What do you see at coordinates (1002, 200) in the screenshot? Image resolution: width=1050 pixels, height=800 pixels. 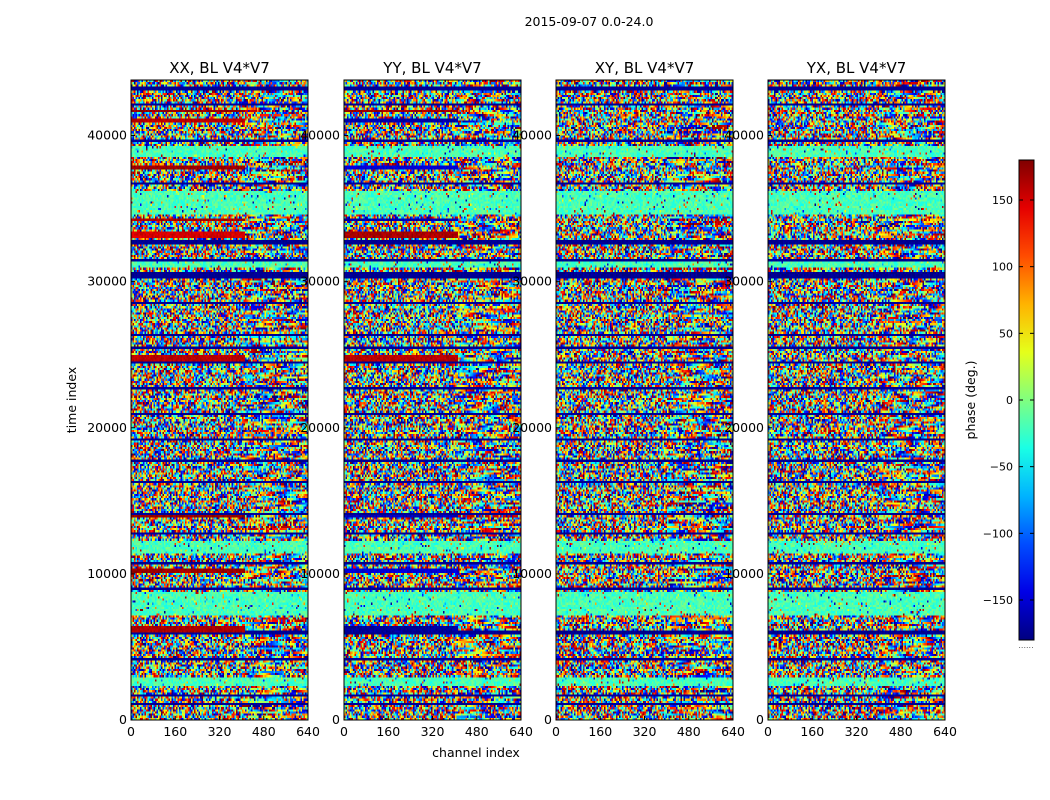 I see `colorbar-tick-label: 150` at bounding box center [1002, 200].